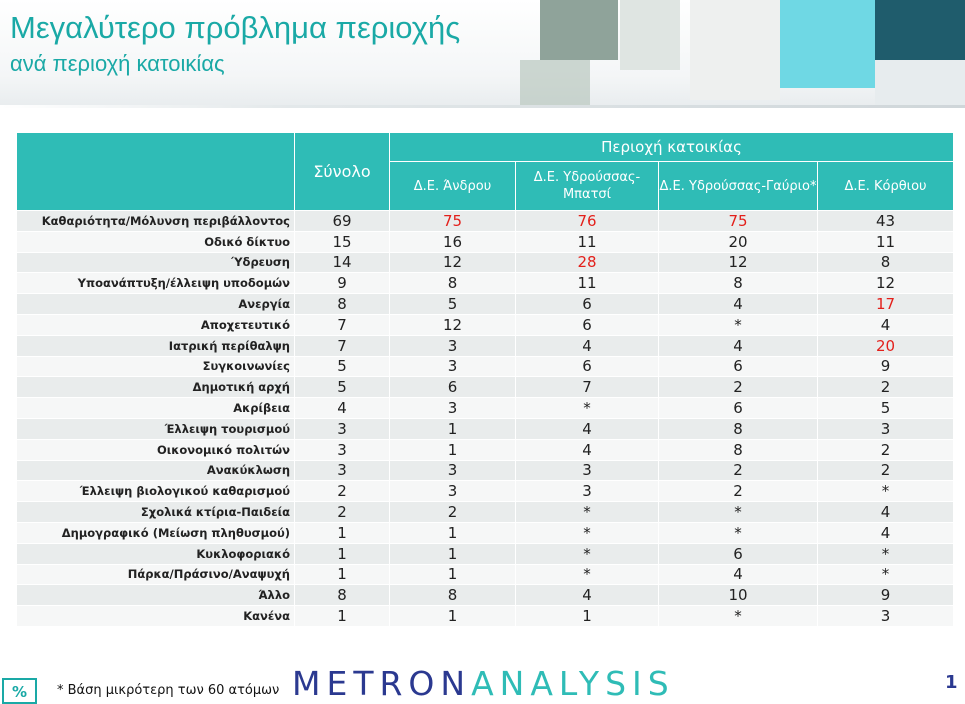  I want to click on column-header: Δ.Ε. Κόρθιου, so click(885, 186).